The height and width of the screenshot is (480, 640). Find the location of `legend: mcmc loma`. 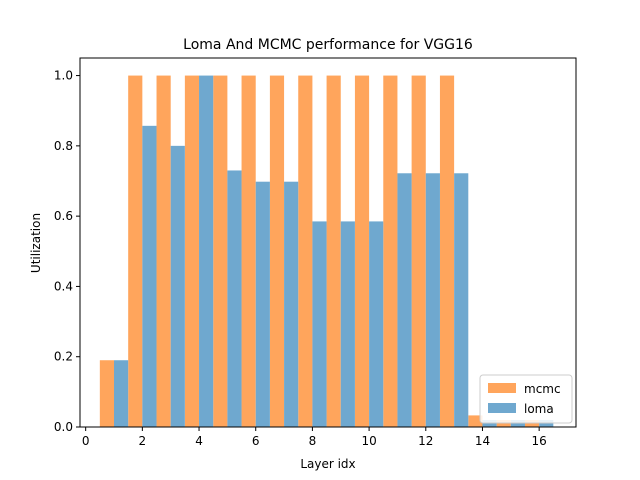

legend: mcmc loma is located at coordinates (526, 399).